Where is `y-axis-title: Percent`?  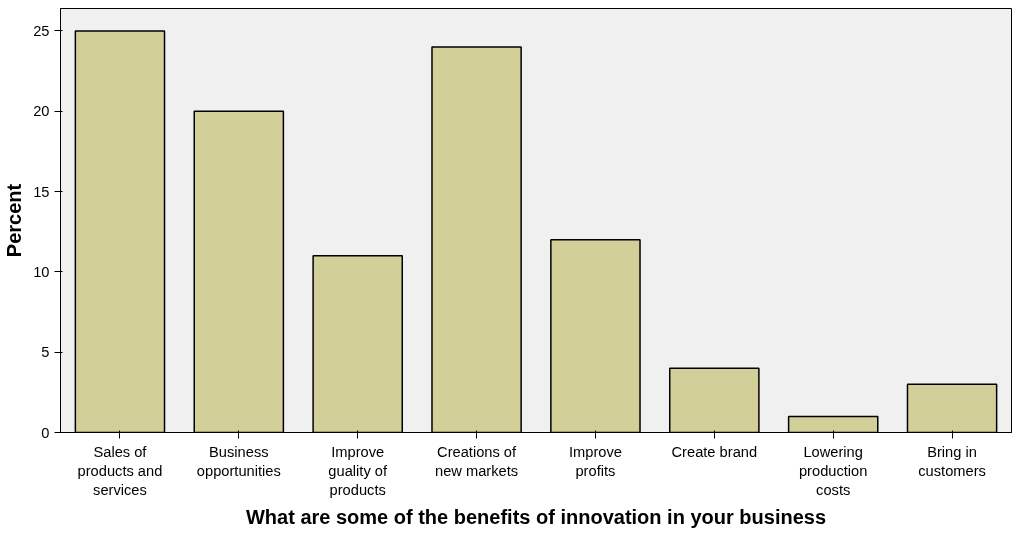
y-axis-title: Percent is located at coordinates (14, 220).